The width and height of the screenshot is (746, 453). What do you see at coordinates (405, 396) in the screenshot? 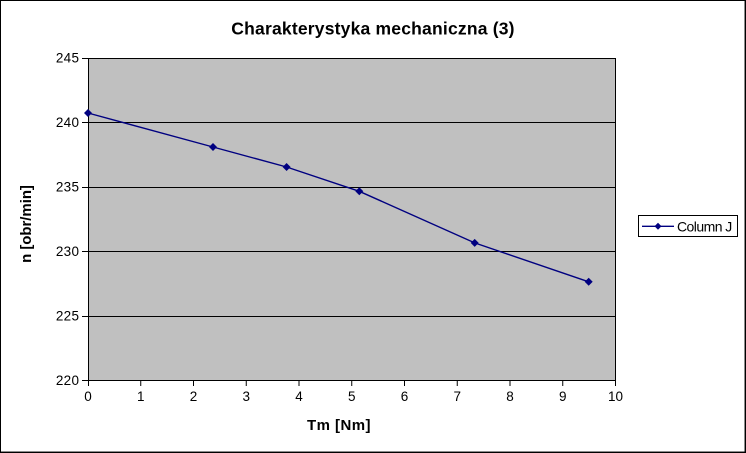
I see `svg-text: 6` at bounding box center [405, 396].